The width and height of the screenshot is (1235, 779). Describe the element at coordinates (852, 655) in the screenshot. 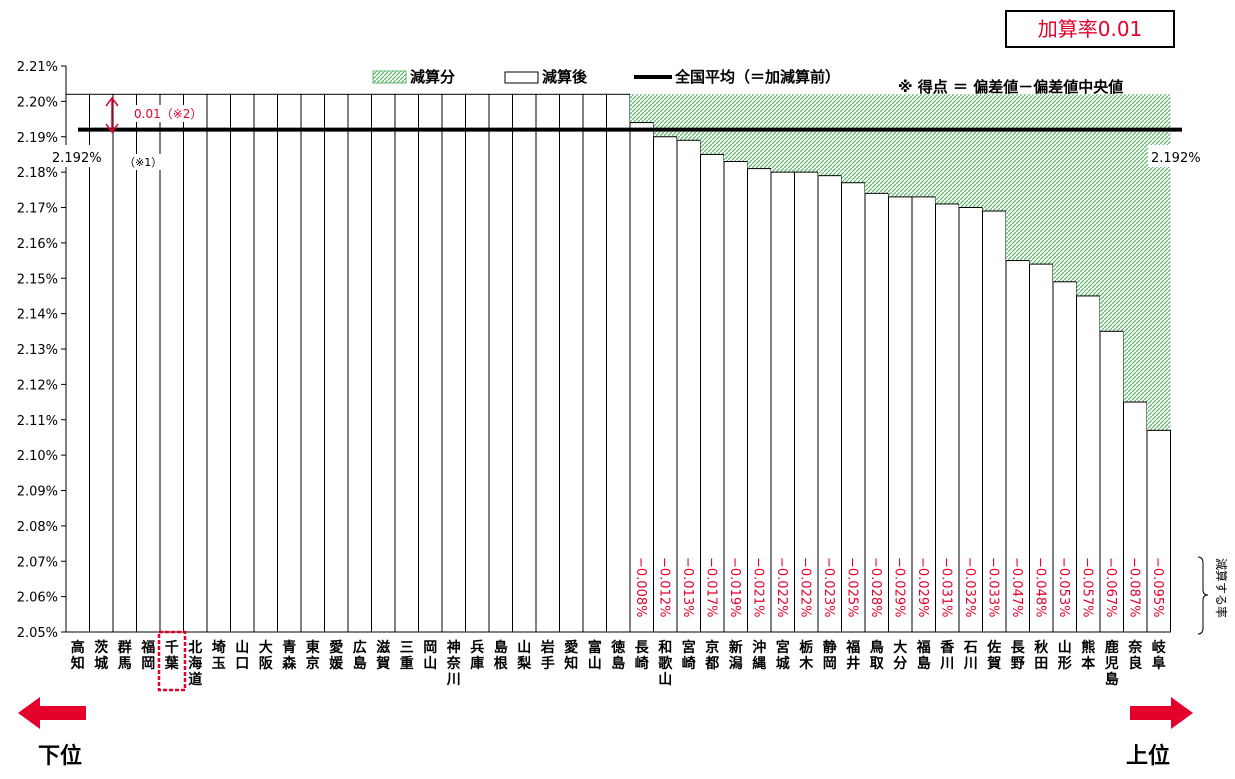

I see `category-label: 福井` at that location.